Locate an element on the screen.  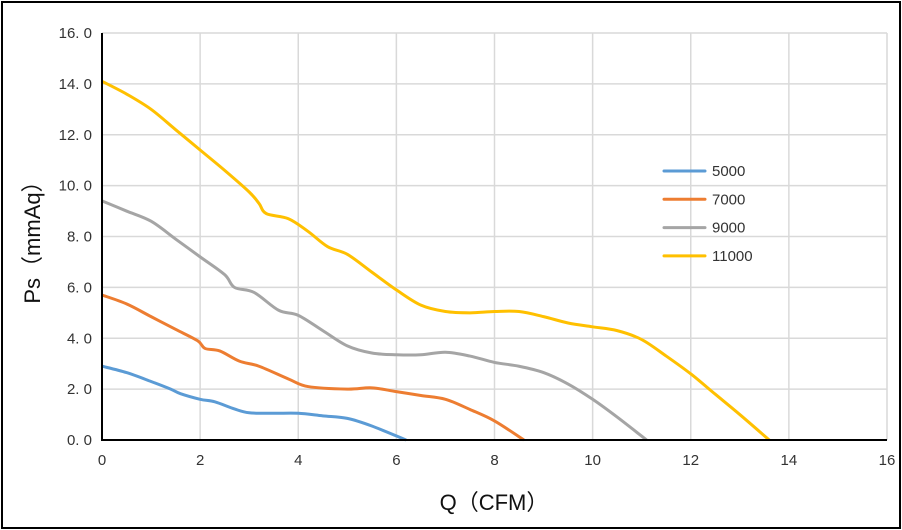
x-tick-label: 14 is located at coordinates (789, 460).